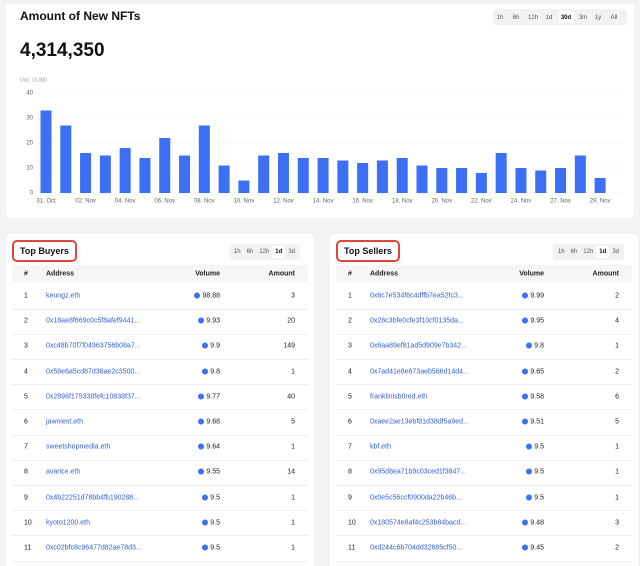 Image resolution: width=640 pixels, height=566 pixels. I want to click on address: sweetshopmedia.eth, so click(78, 447).